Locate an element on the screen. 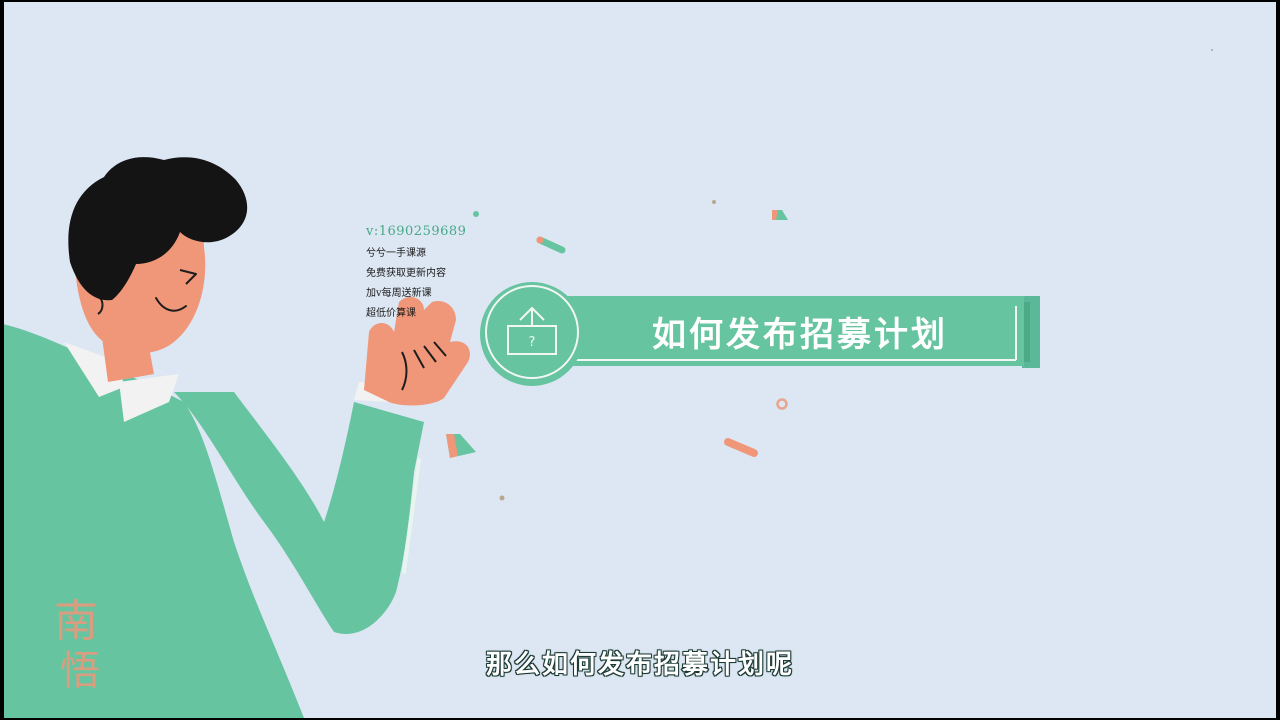  watermark-line: 加v每周送新课 is located at coordinates (399, 293).